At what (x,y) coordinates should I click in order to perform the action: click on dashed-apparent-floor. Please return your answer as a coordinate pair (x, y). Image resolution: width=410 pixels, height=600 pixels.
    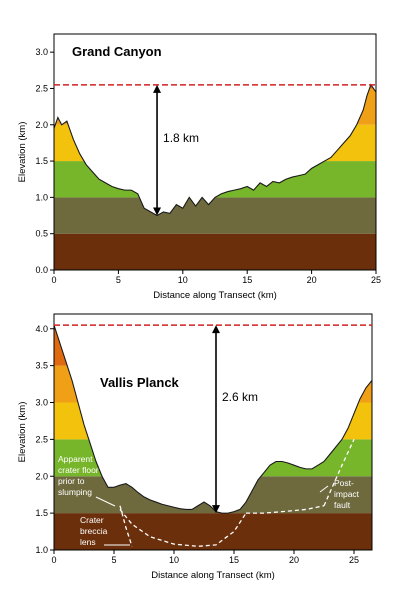
    Looking at the image, I should click on (183, 528).